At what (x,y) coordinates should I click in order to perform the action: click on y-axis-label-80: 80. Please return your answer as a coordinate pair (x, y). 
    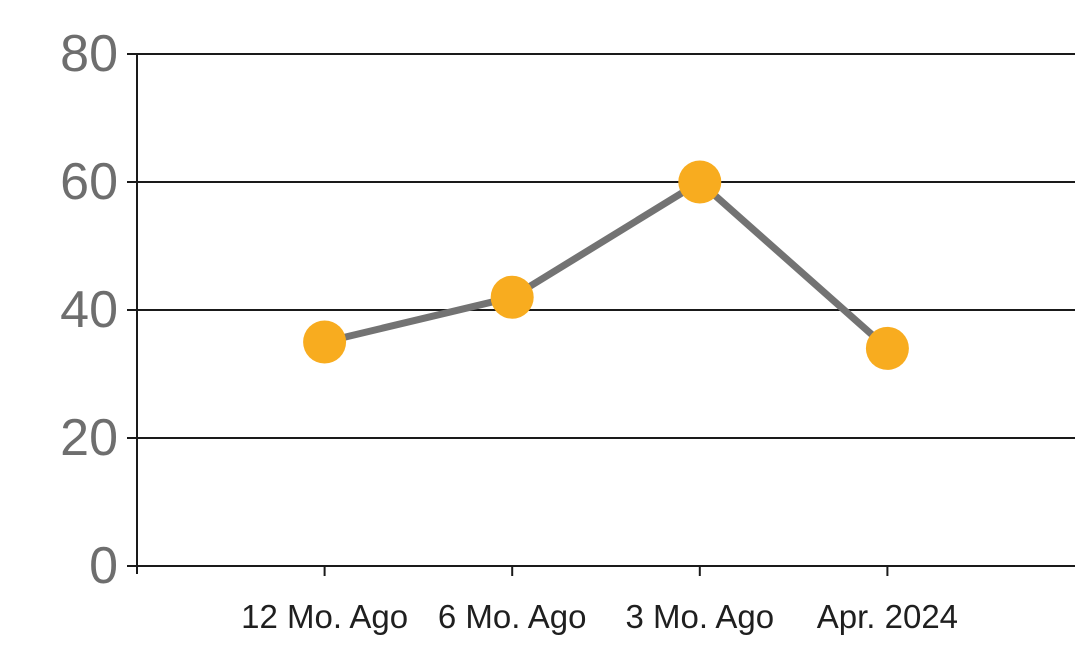
    Looking at the image, I should click on (89, 54).